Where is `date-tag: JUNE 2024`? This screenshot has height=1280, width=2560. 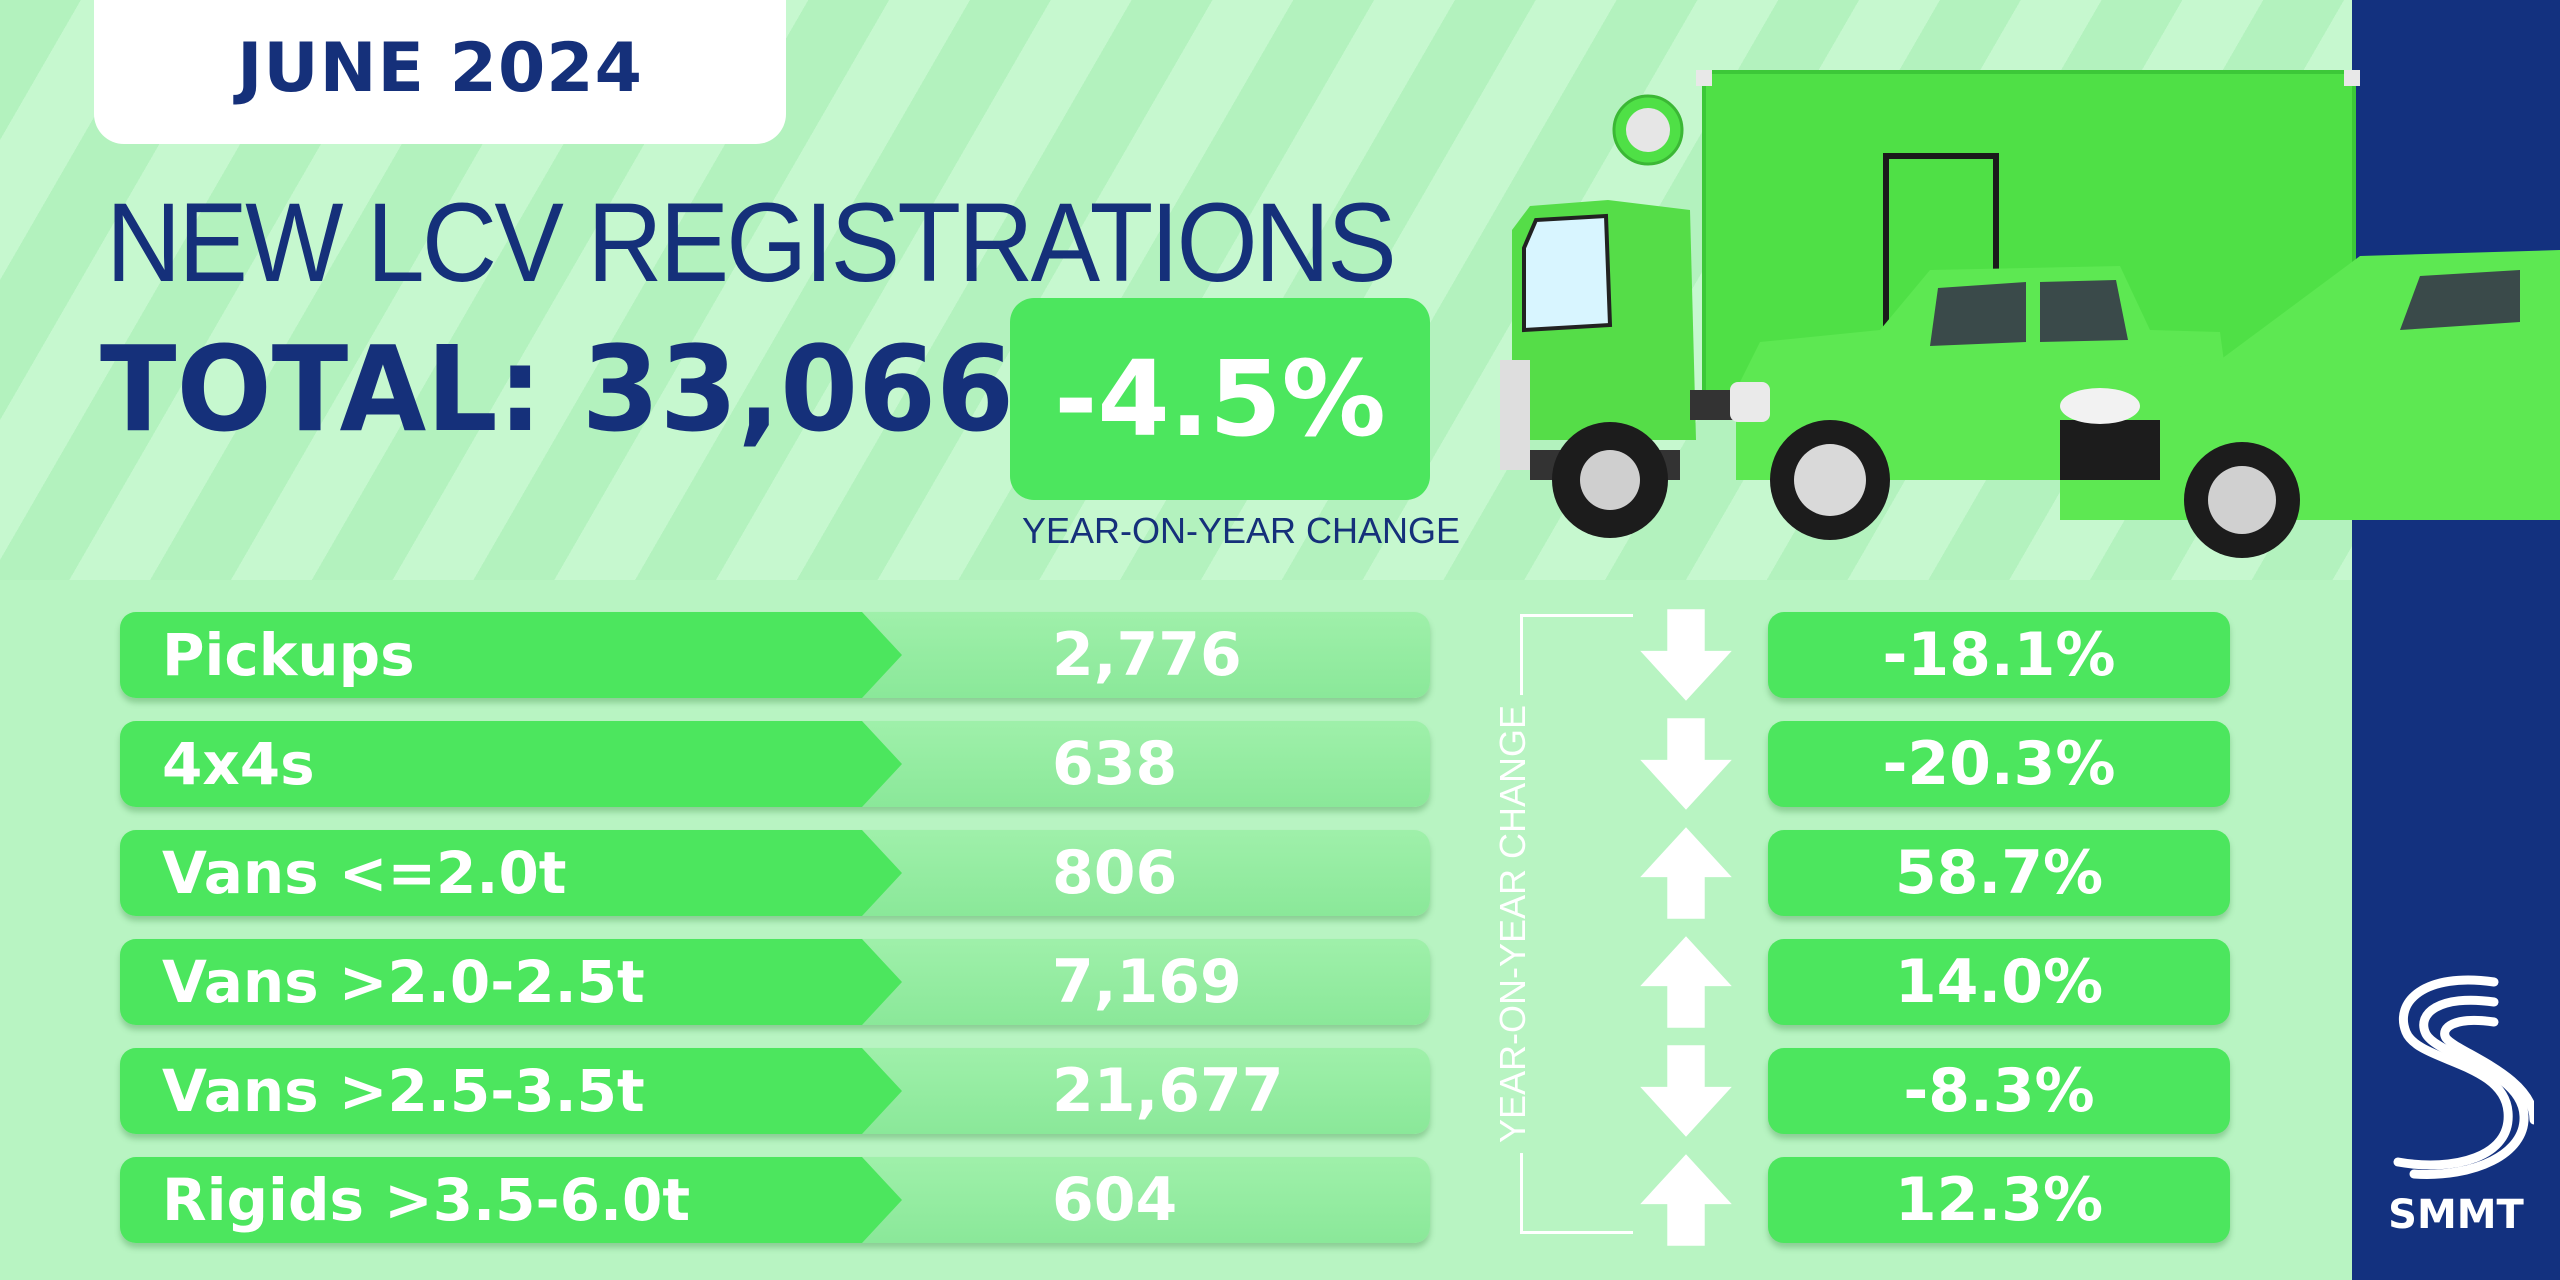 date-tag: JUNE 2024 is located at coordinates (440, 72).